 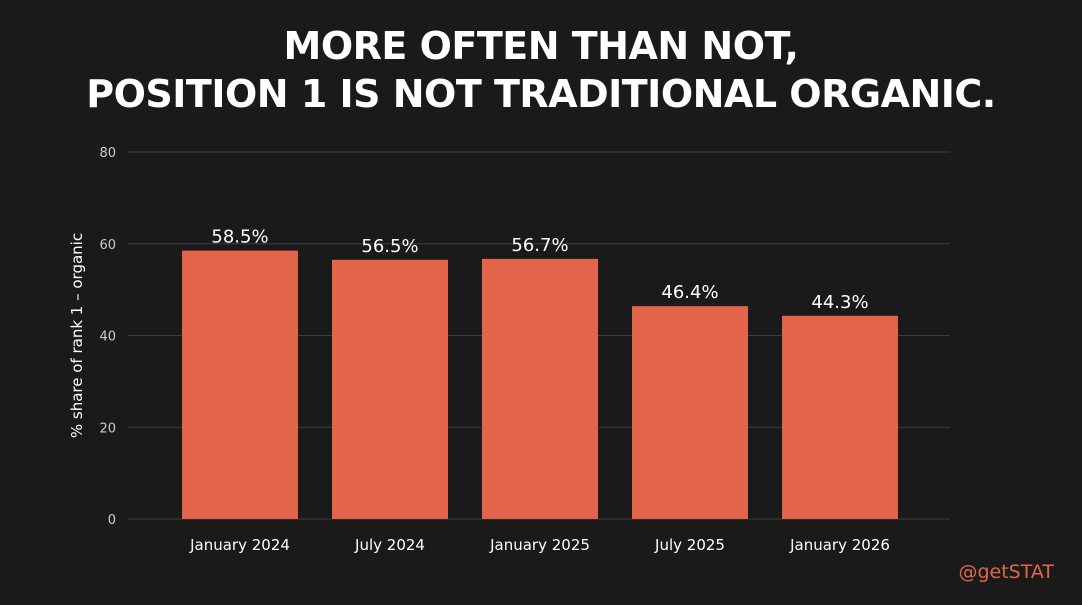 What do you see at coordinates (107, 153) in the screenshot?
I see `y-tick-label: 80` at bounding box center [107, 153].